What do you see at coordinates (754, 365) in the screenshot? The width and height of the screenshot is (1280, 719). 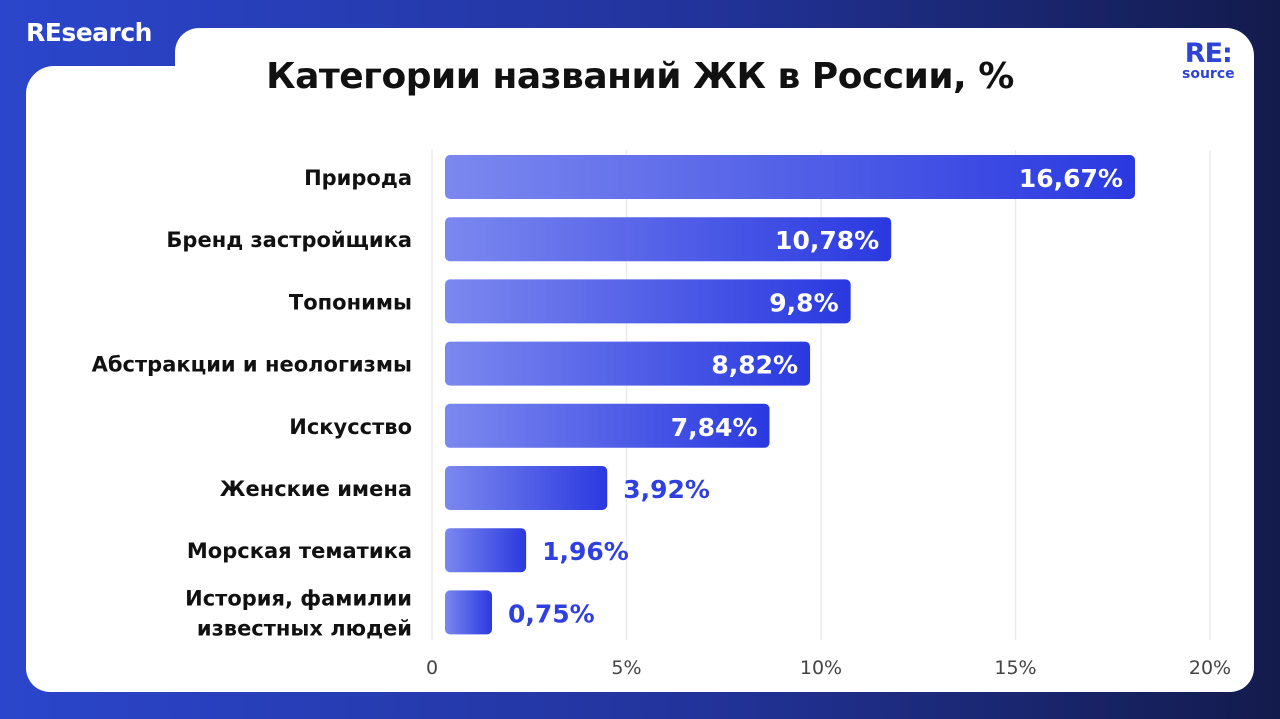 I see `value-label: 8,82%` at bounding box center [754, 365].